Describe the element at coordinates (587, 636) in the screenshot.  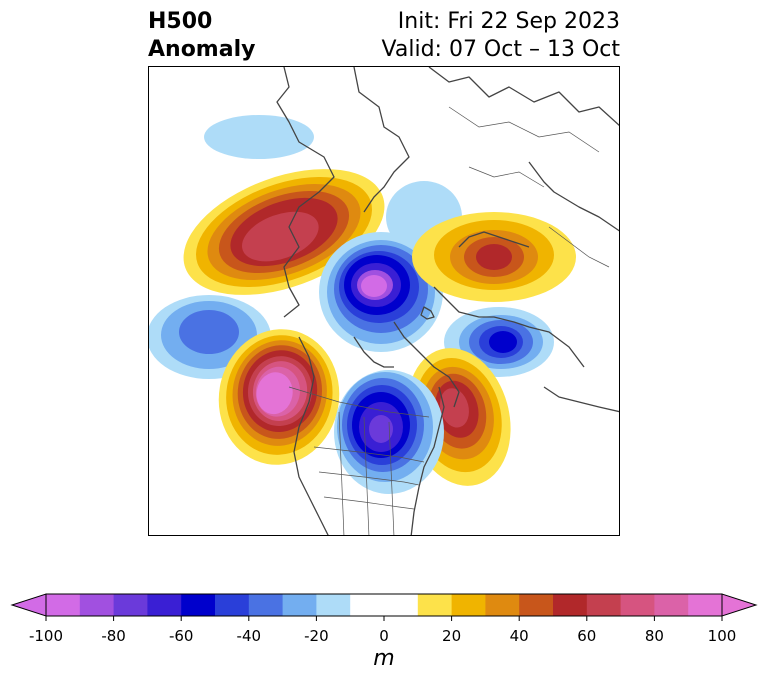
I see `colorbar-tick-label: 60` at that location.